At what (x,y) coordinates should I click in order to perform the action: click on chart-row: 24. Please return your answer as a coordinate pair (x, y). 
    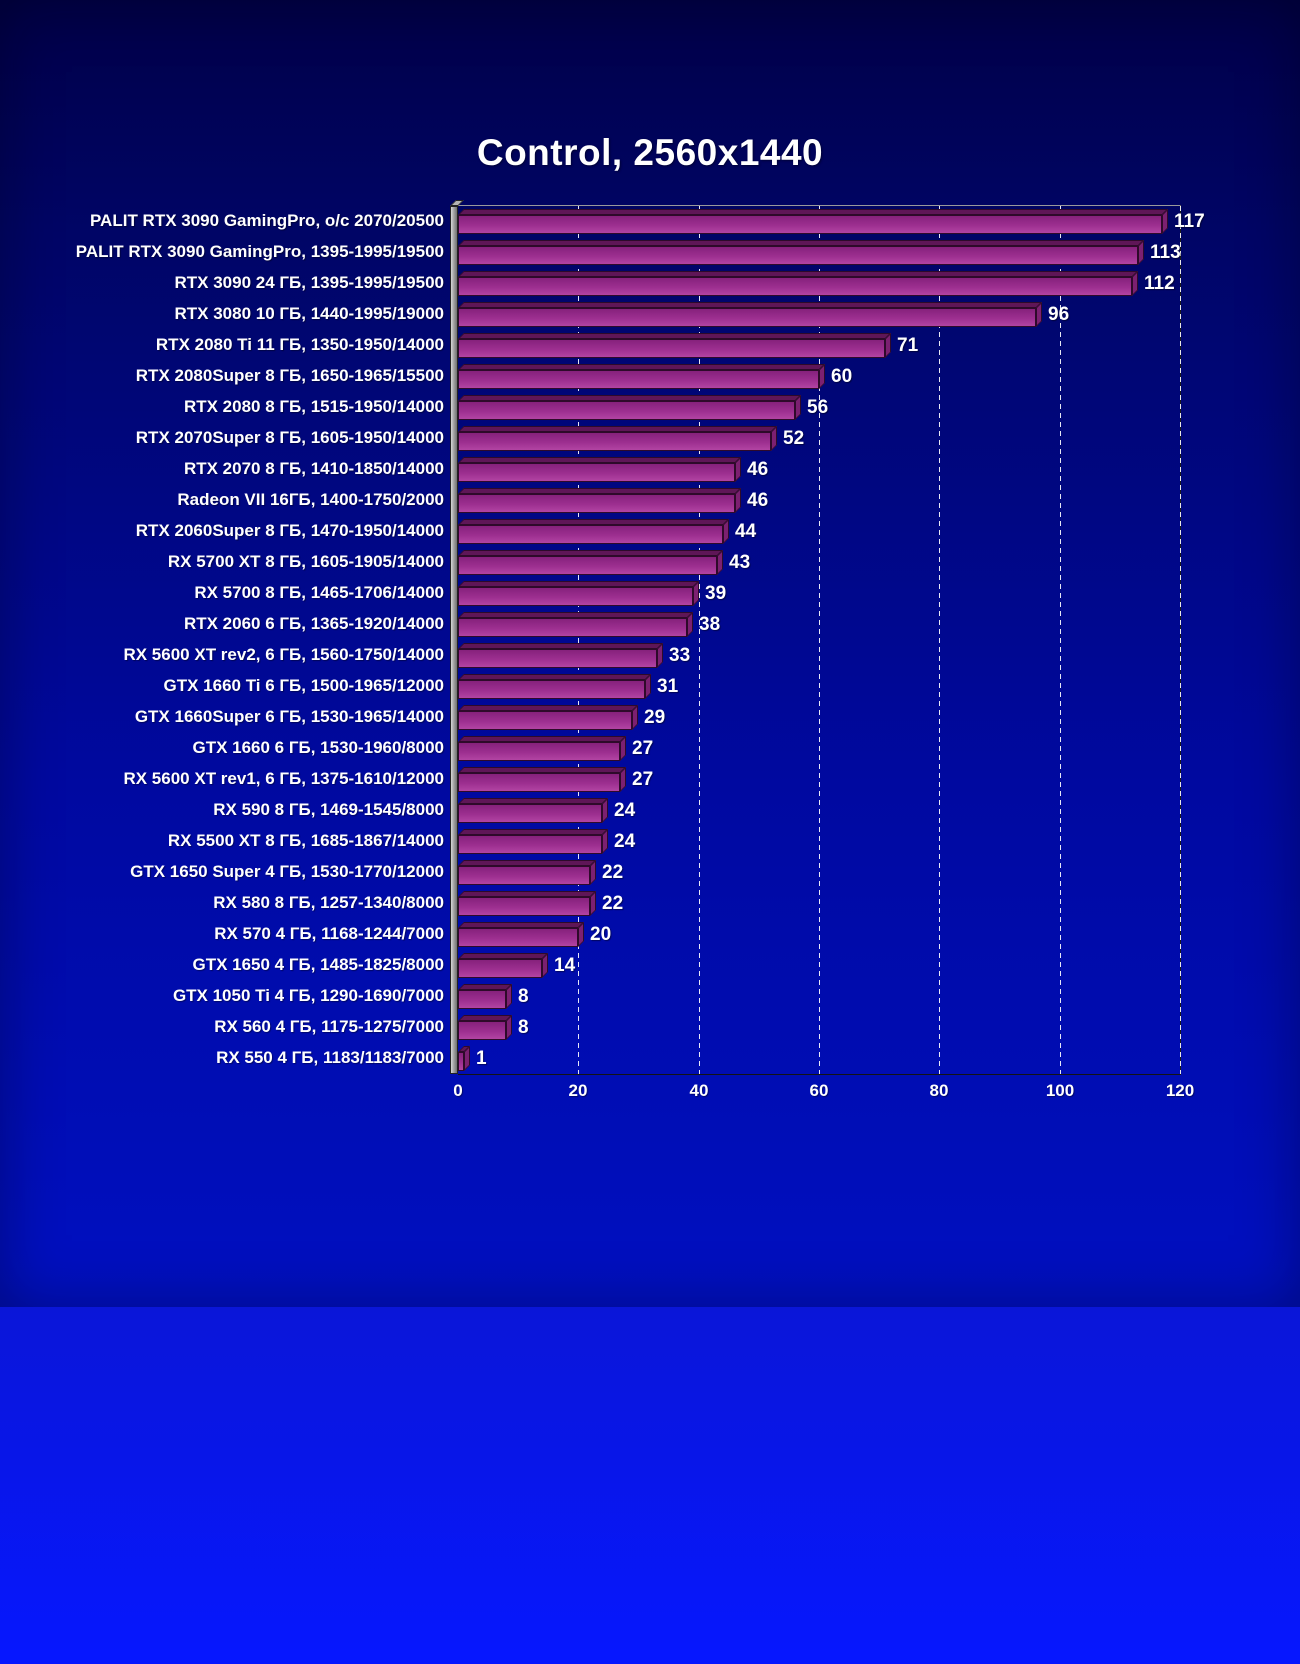
    Looking at the image, I should click on (819, 810).